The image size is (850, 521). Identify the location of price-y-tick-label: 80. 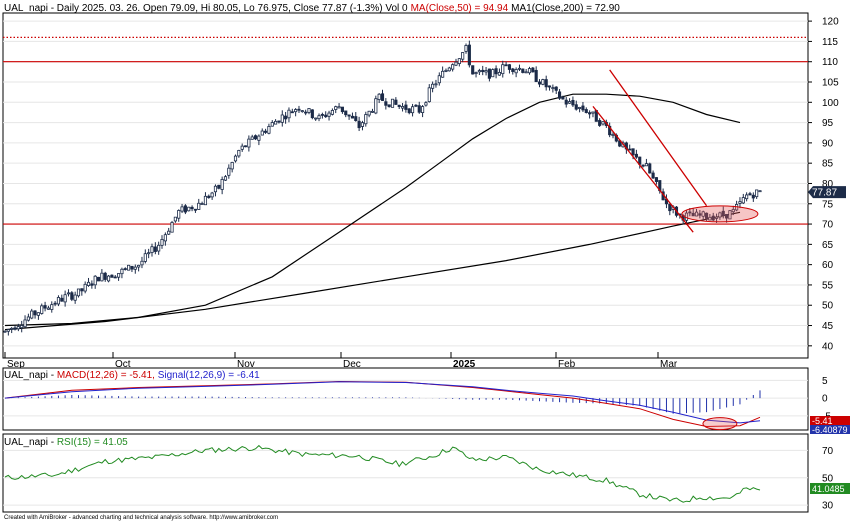
(828, 184).